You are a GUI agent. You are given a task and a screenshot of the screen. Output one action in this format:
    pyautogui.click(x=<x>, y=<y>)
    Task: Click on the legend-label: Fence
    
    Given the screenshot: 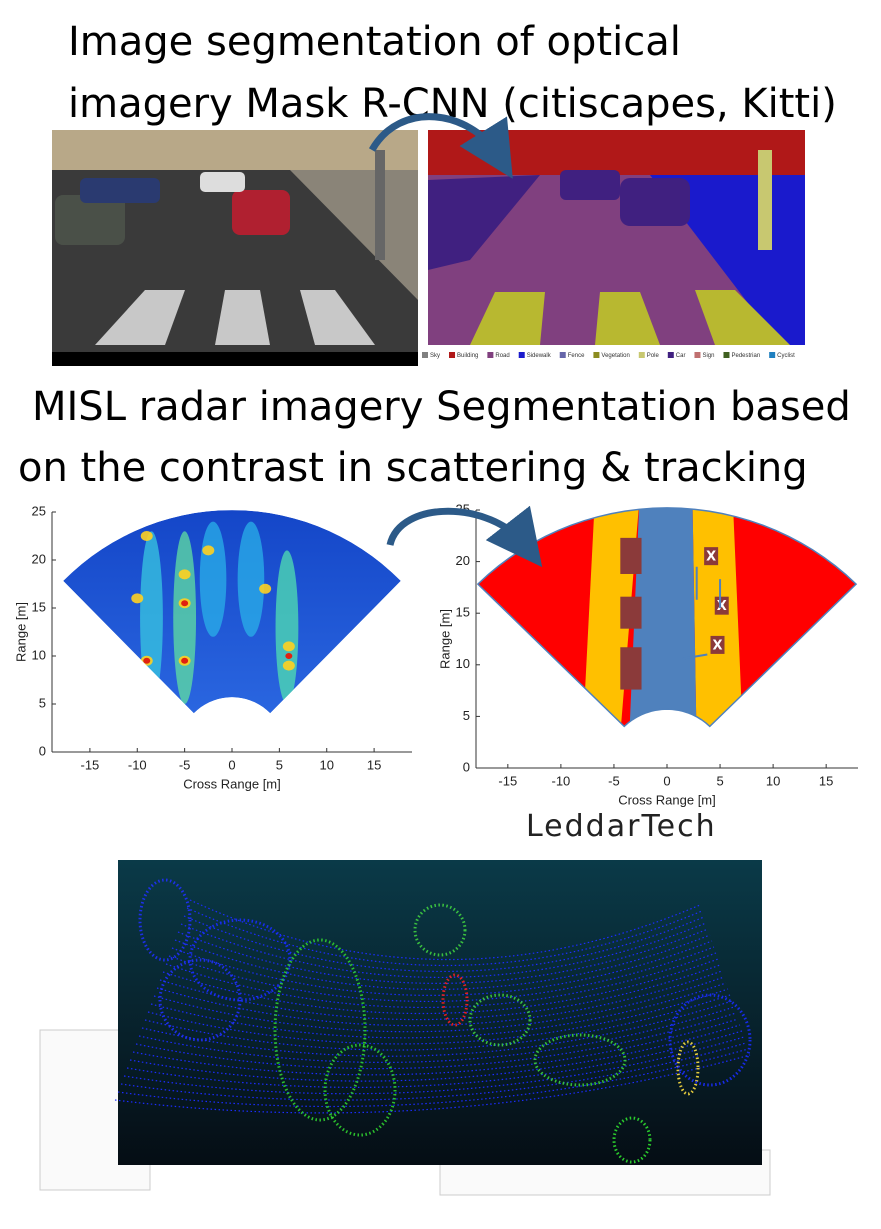 What is the action you would take?
    pyautogui.click(x=576, y=356)
    